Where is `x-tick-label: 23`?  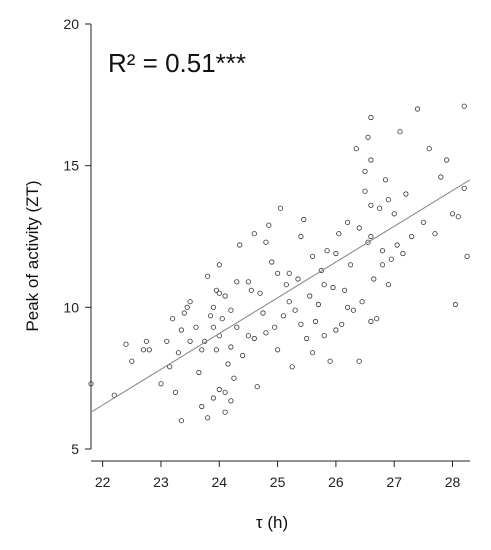
x-tick-label: 23 is located at coordinates (161, 482).